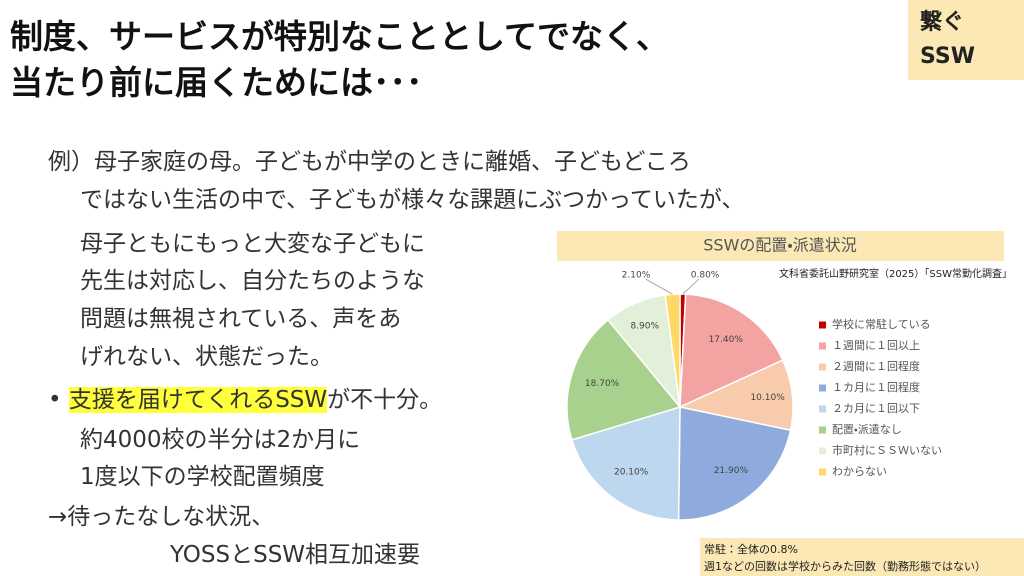  Describe the element at coordinates (631, 473) in the screenshot. I see `data-label: 20.10%` at that location.